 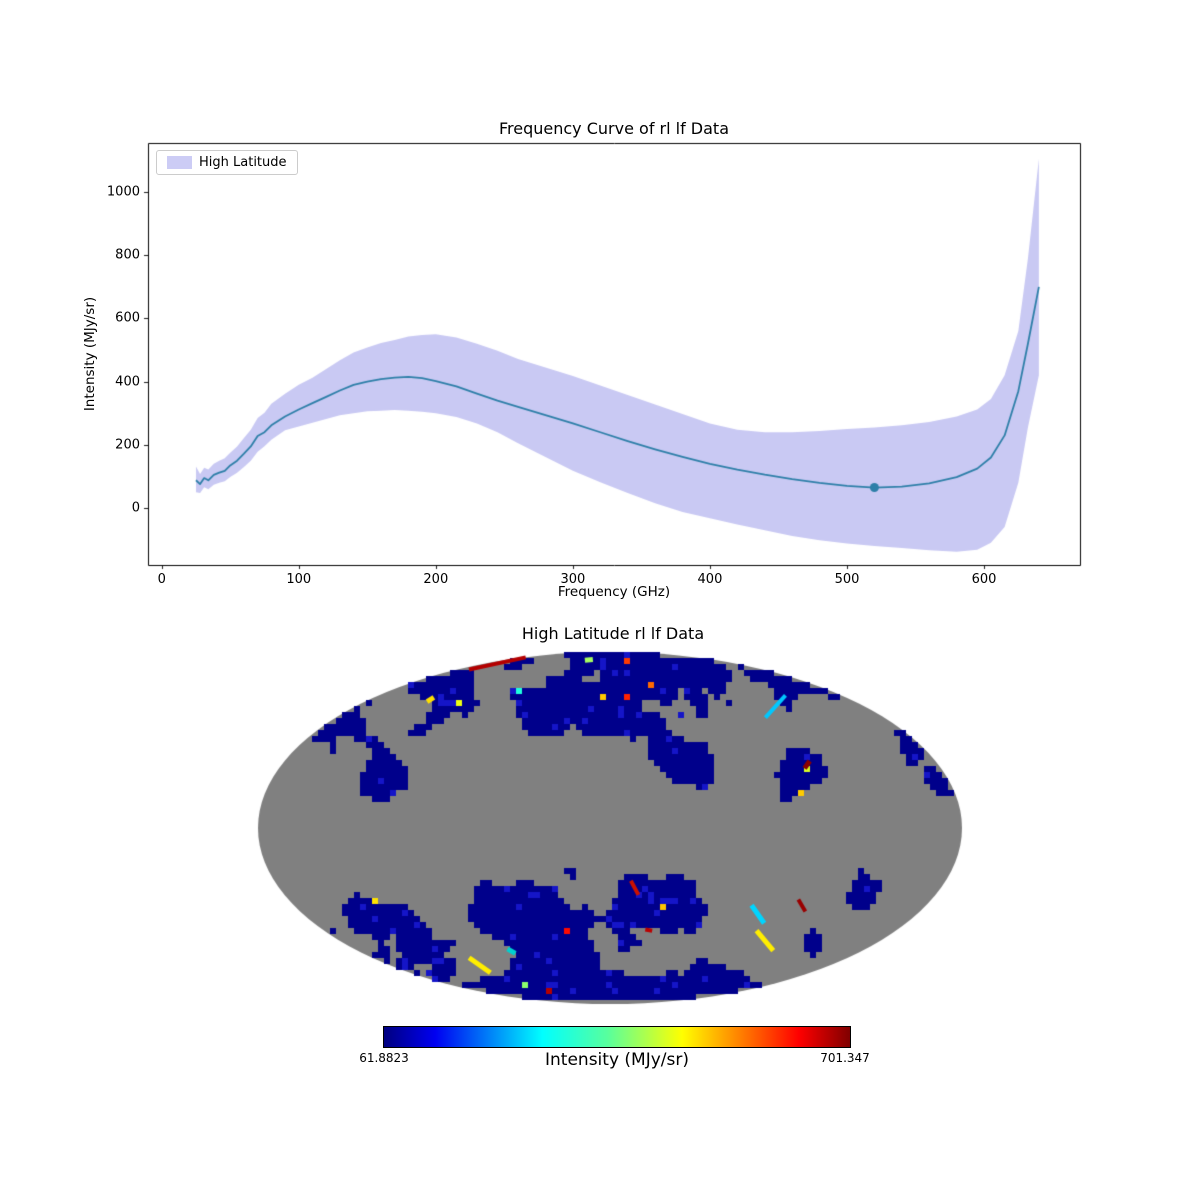 I want to click on line-chart-ylabel: Intensity (MJy/sr), so click(x=90, y=354).